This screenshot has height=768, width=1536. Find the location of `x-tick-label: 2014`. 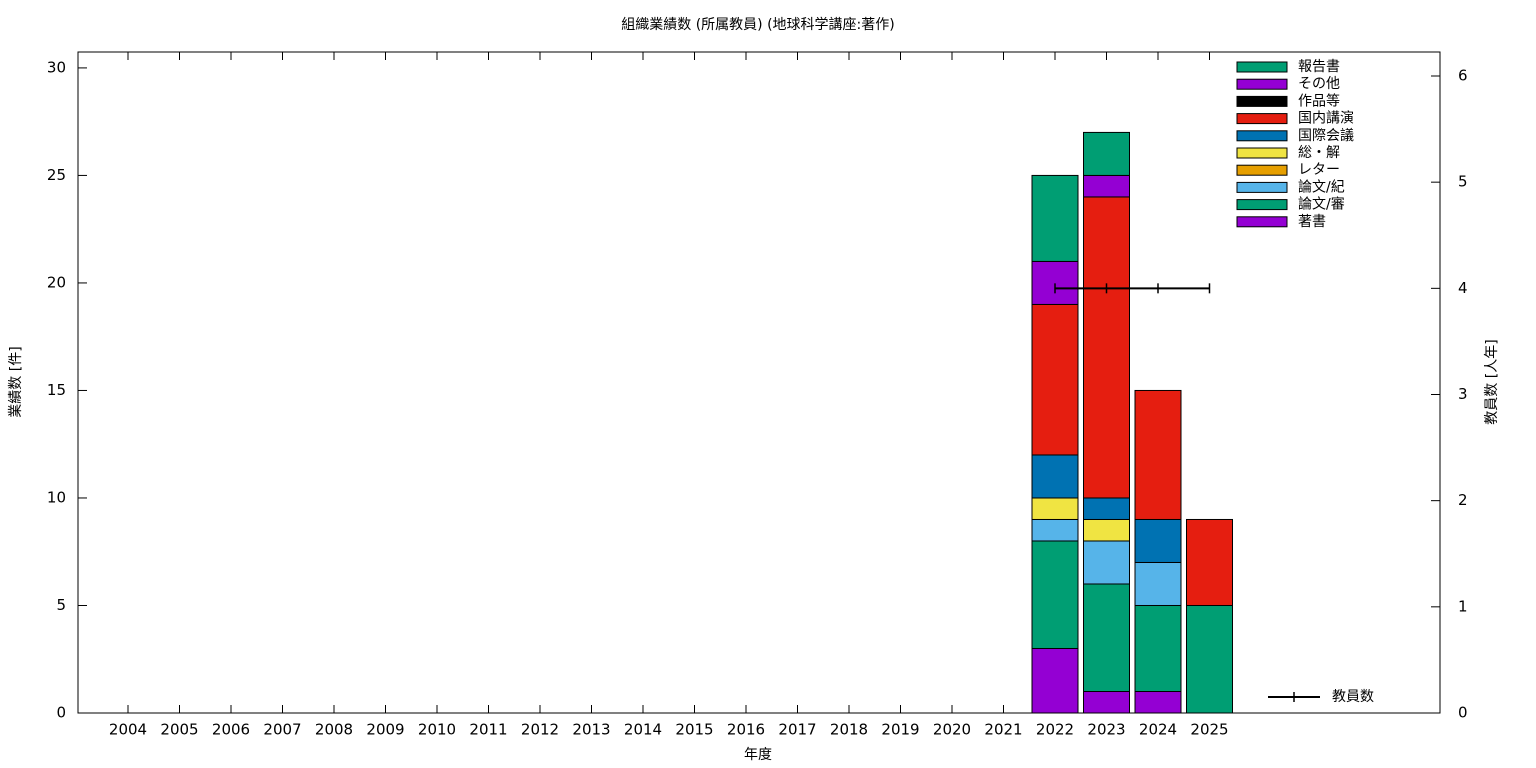

x-tick-label: 2014 is located at coordinates (643, 730).